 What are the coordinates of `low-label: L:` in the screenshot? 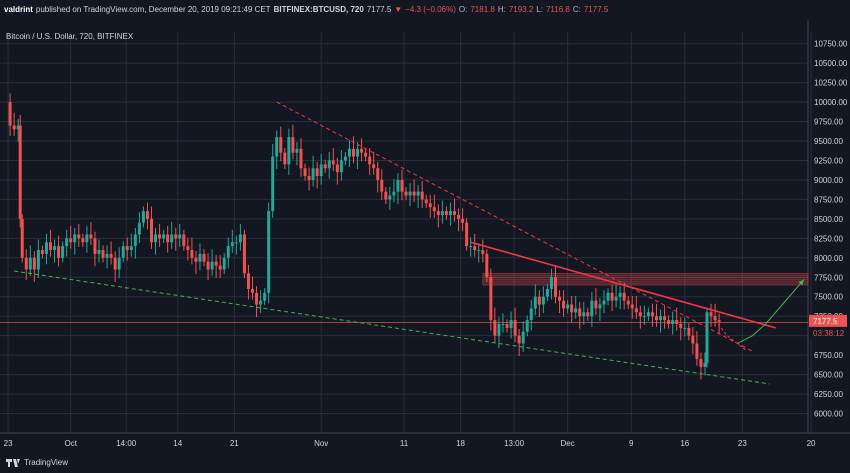 It's located at (539, 9).